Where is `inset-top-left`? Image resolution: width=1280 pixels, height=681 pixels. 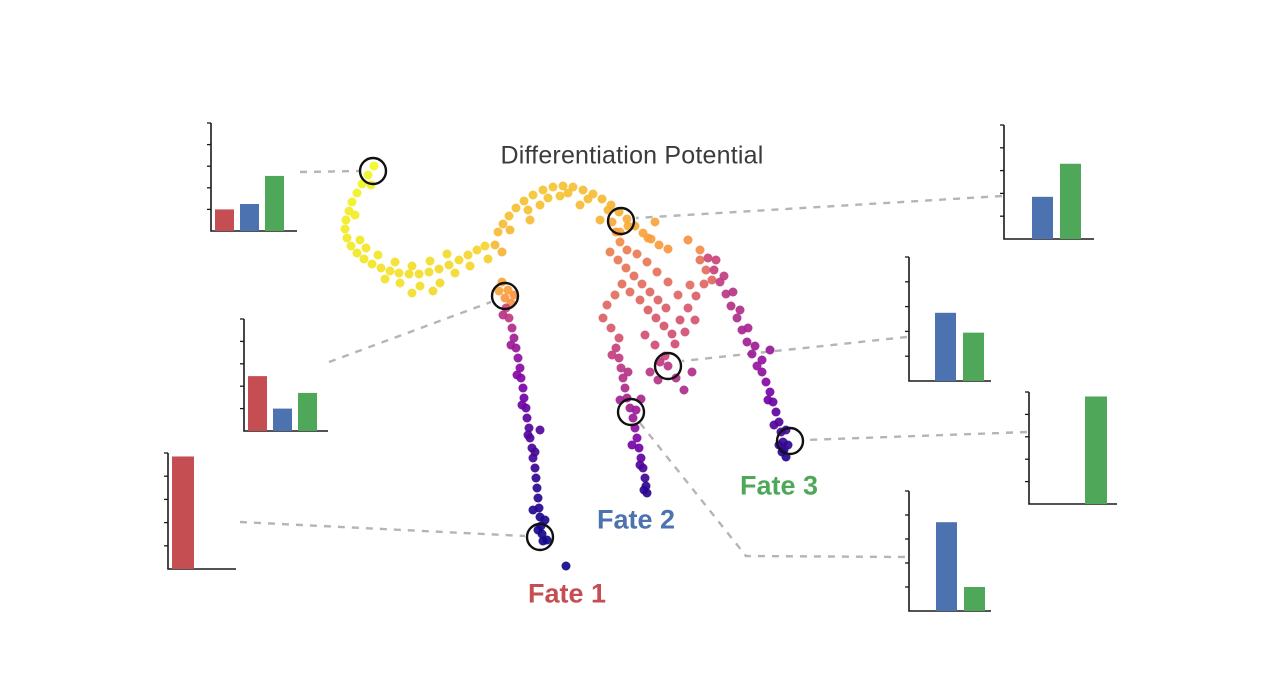 inset-top-left is located at coordinates (252, 177).